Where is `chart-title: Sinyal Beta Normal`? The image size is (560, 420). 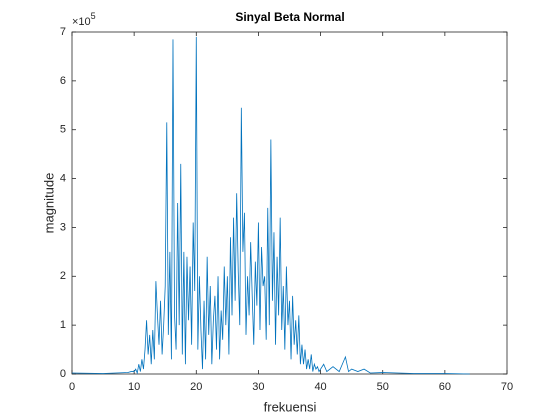 chart-title: Sinyal Beta Normal is located at coordinates (289, 17).